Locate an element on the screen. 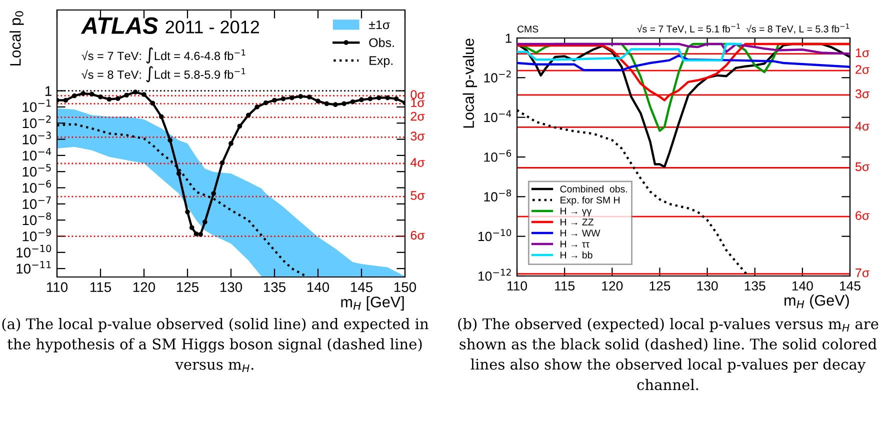  text: (a) The local p-value observed (solid line) and expected in the hypothesis of a SM Higgs boson signal (dashed line) versus m$_{H}$. is located at coordinates (215, 345).